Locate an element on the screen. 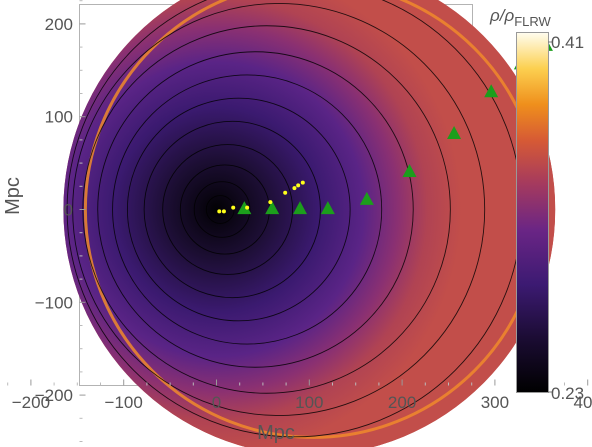 The height and width of the screenshot is (447, 592). x-tick-label: −200 is located at coordinates (31, 402).